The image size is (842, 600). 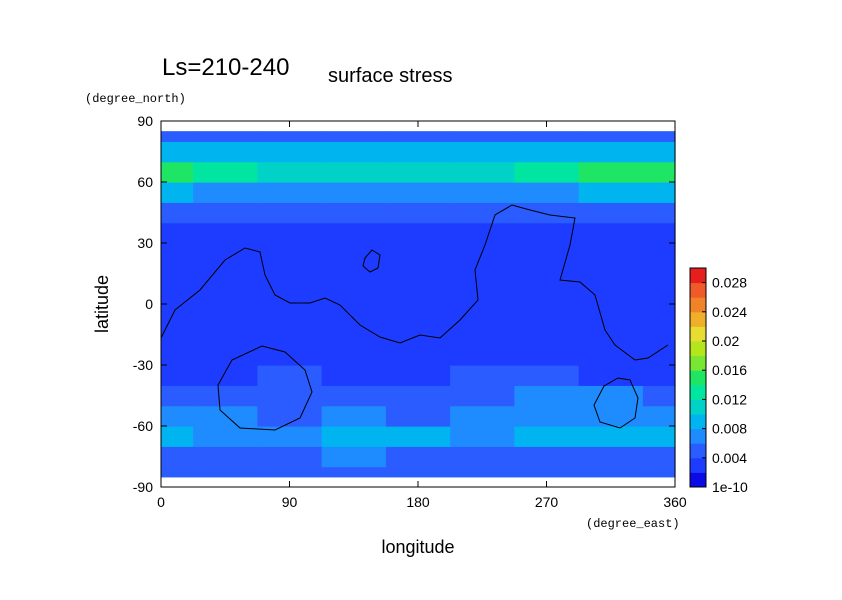 I want to click on y-tick-label: 60, so click(x=145, y=182).